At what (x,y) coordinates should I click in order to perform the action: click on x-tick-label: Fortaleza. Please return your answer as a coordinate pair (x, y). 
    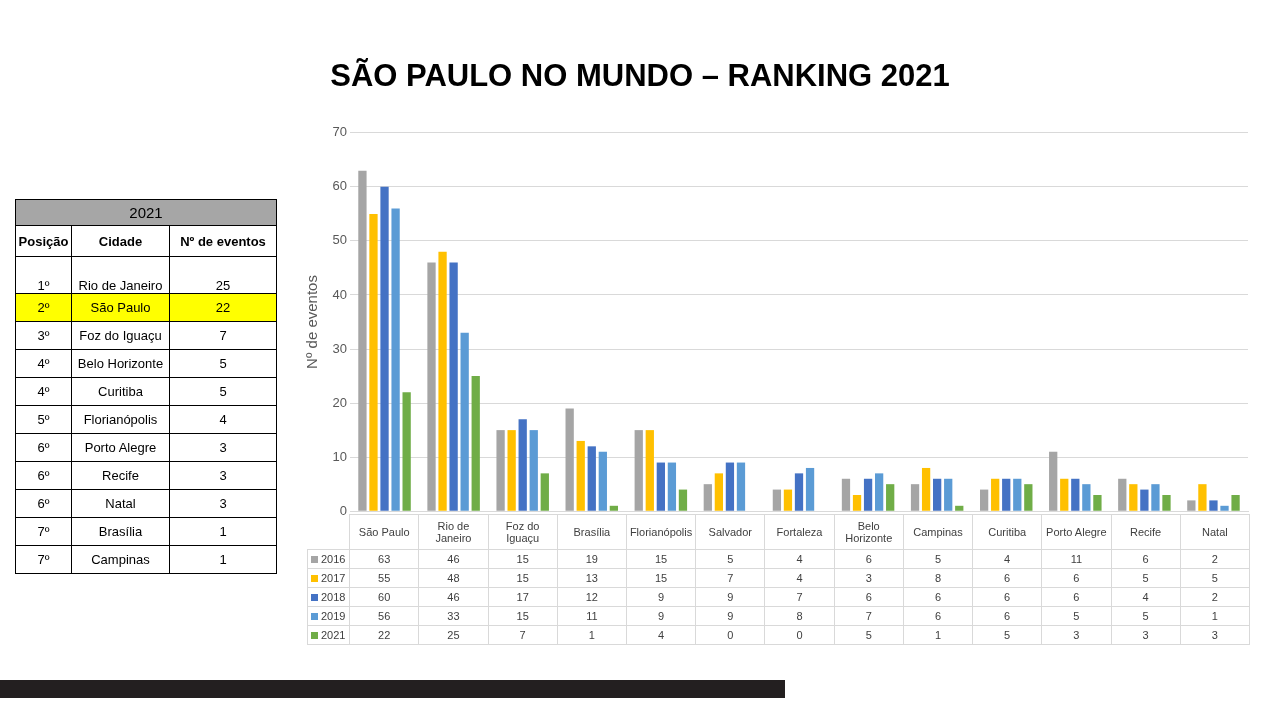
    Looking at the image, I should click on (799, 532).